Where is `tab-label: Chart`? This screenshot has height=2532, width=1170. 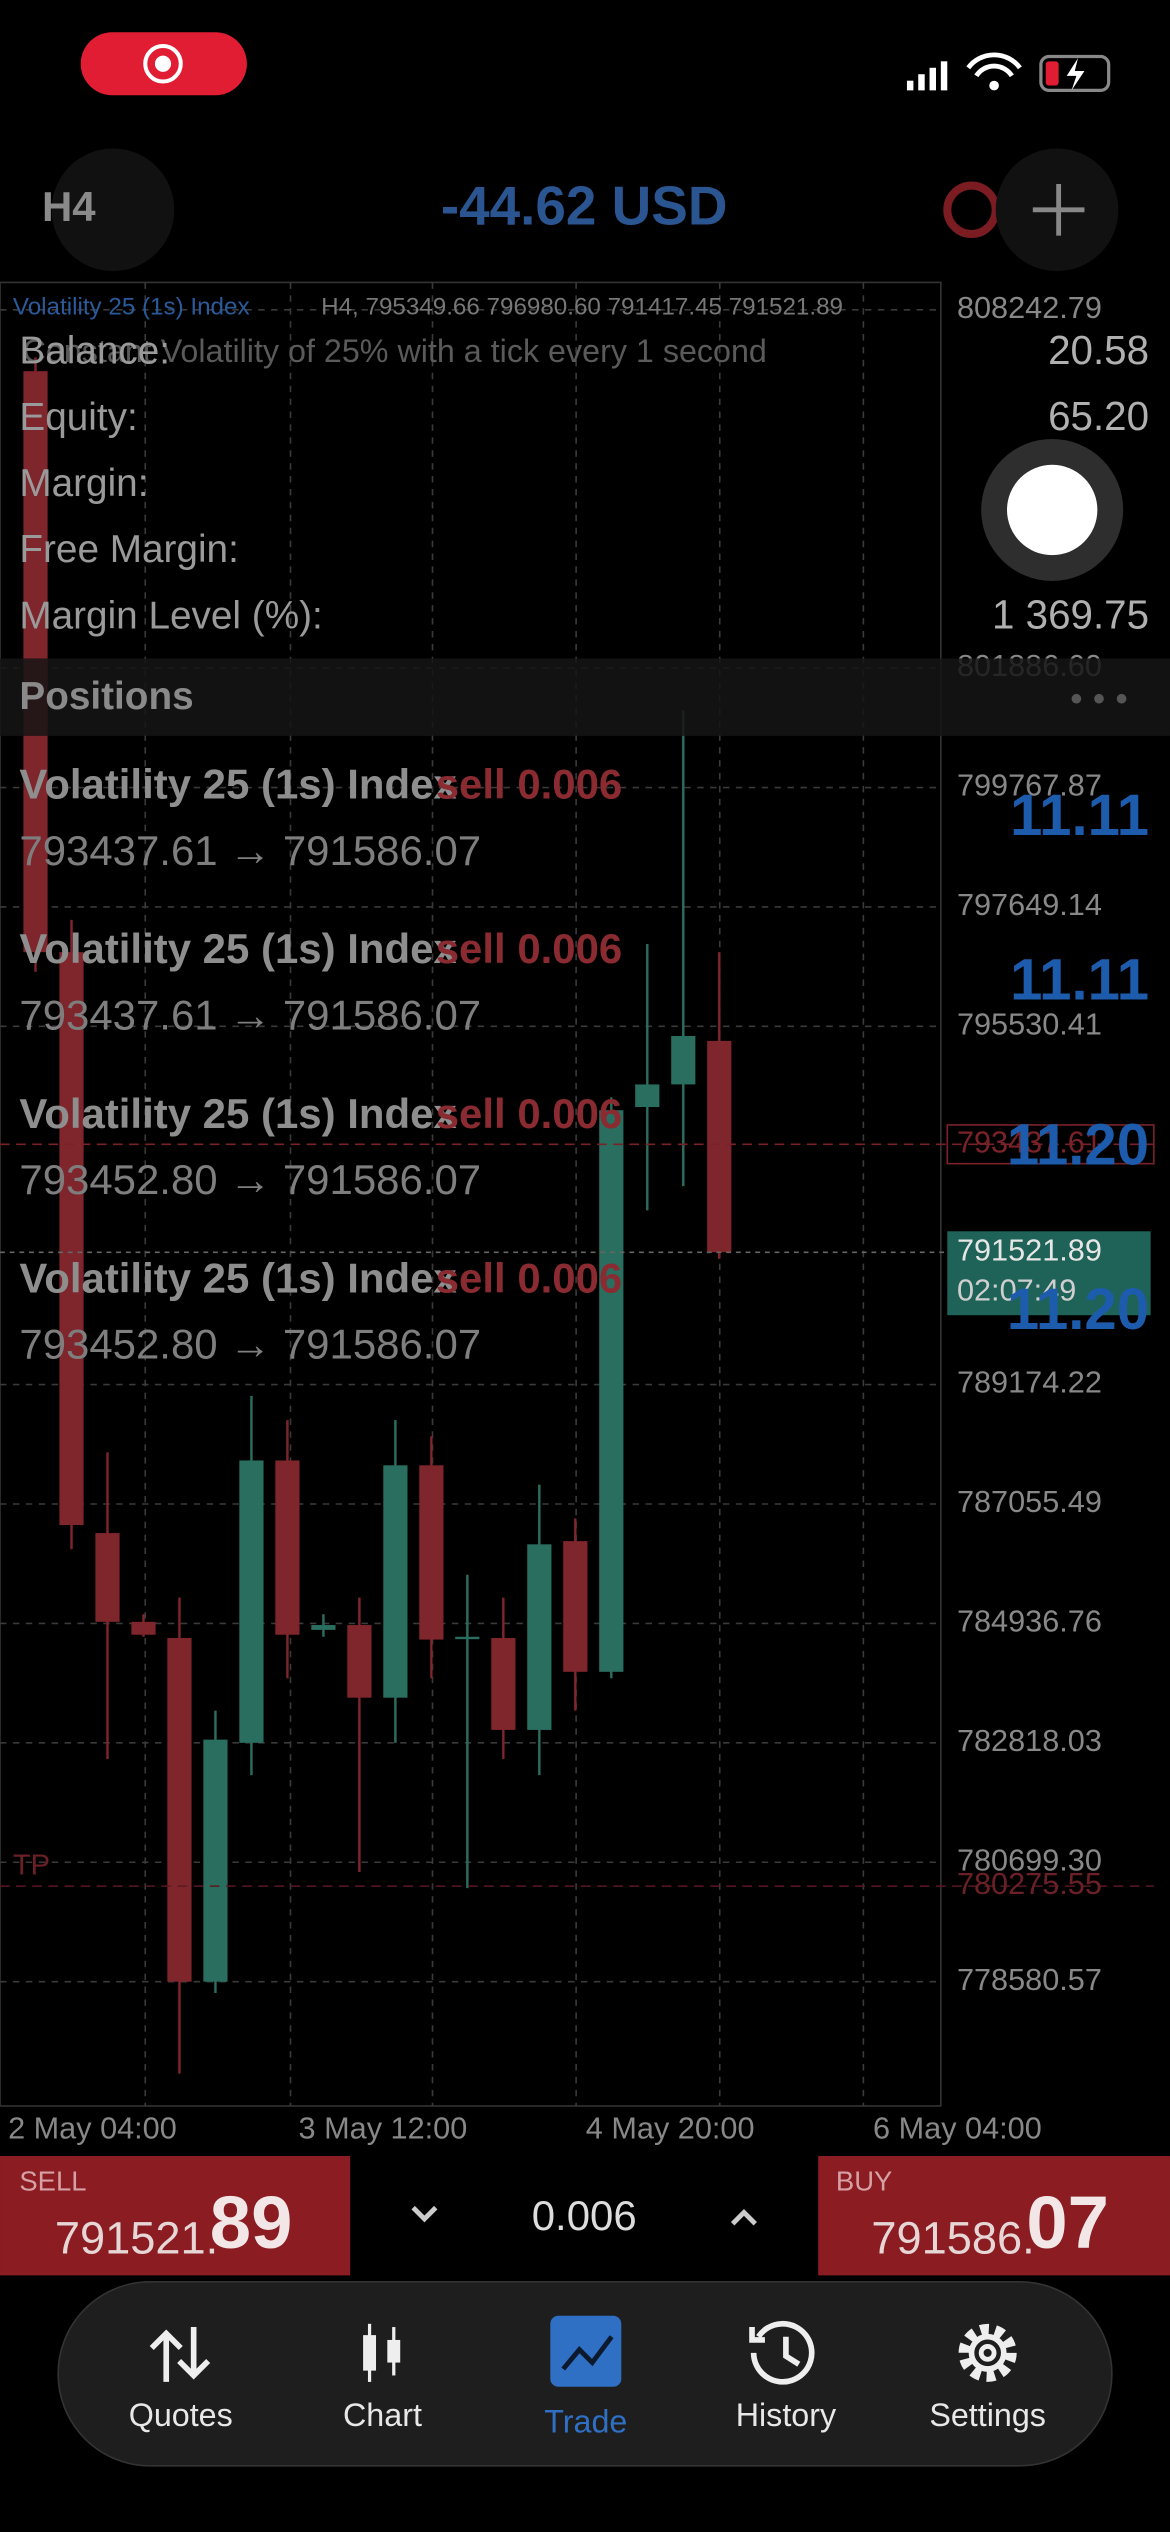
tab-label: Chart is located at coordinates (382, 2415).